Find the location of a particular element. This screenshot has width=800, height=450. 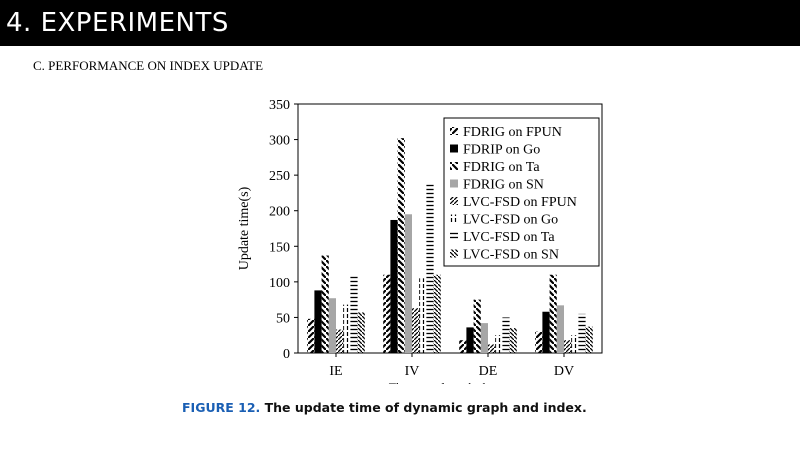

legend-label: LVC-FSD on FPUN is located at coordinates (520, 202).